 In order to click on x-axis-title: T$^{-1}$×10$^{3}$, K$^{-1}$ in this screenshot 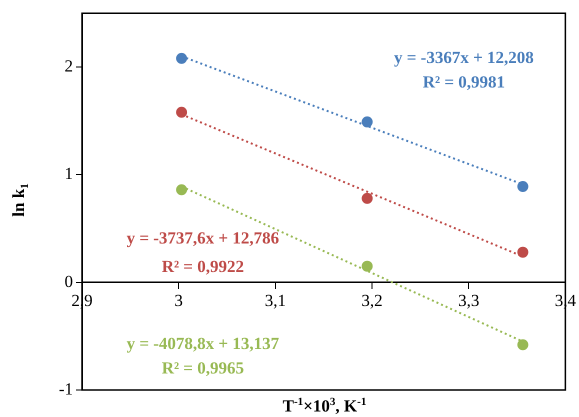, I will do `click(325, 406)`.